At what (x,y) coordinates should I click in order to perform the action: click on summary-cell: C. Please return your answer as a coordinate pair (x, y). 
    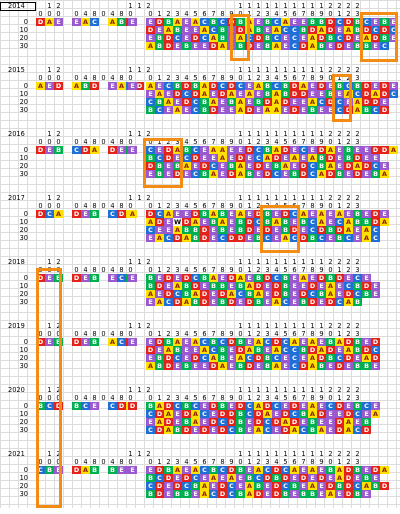
    Looking at the image, I should click on (49, 214).